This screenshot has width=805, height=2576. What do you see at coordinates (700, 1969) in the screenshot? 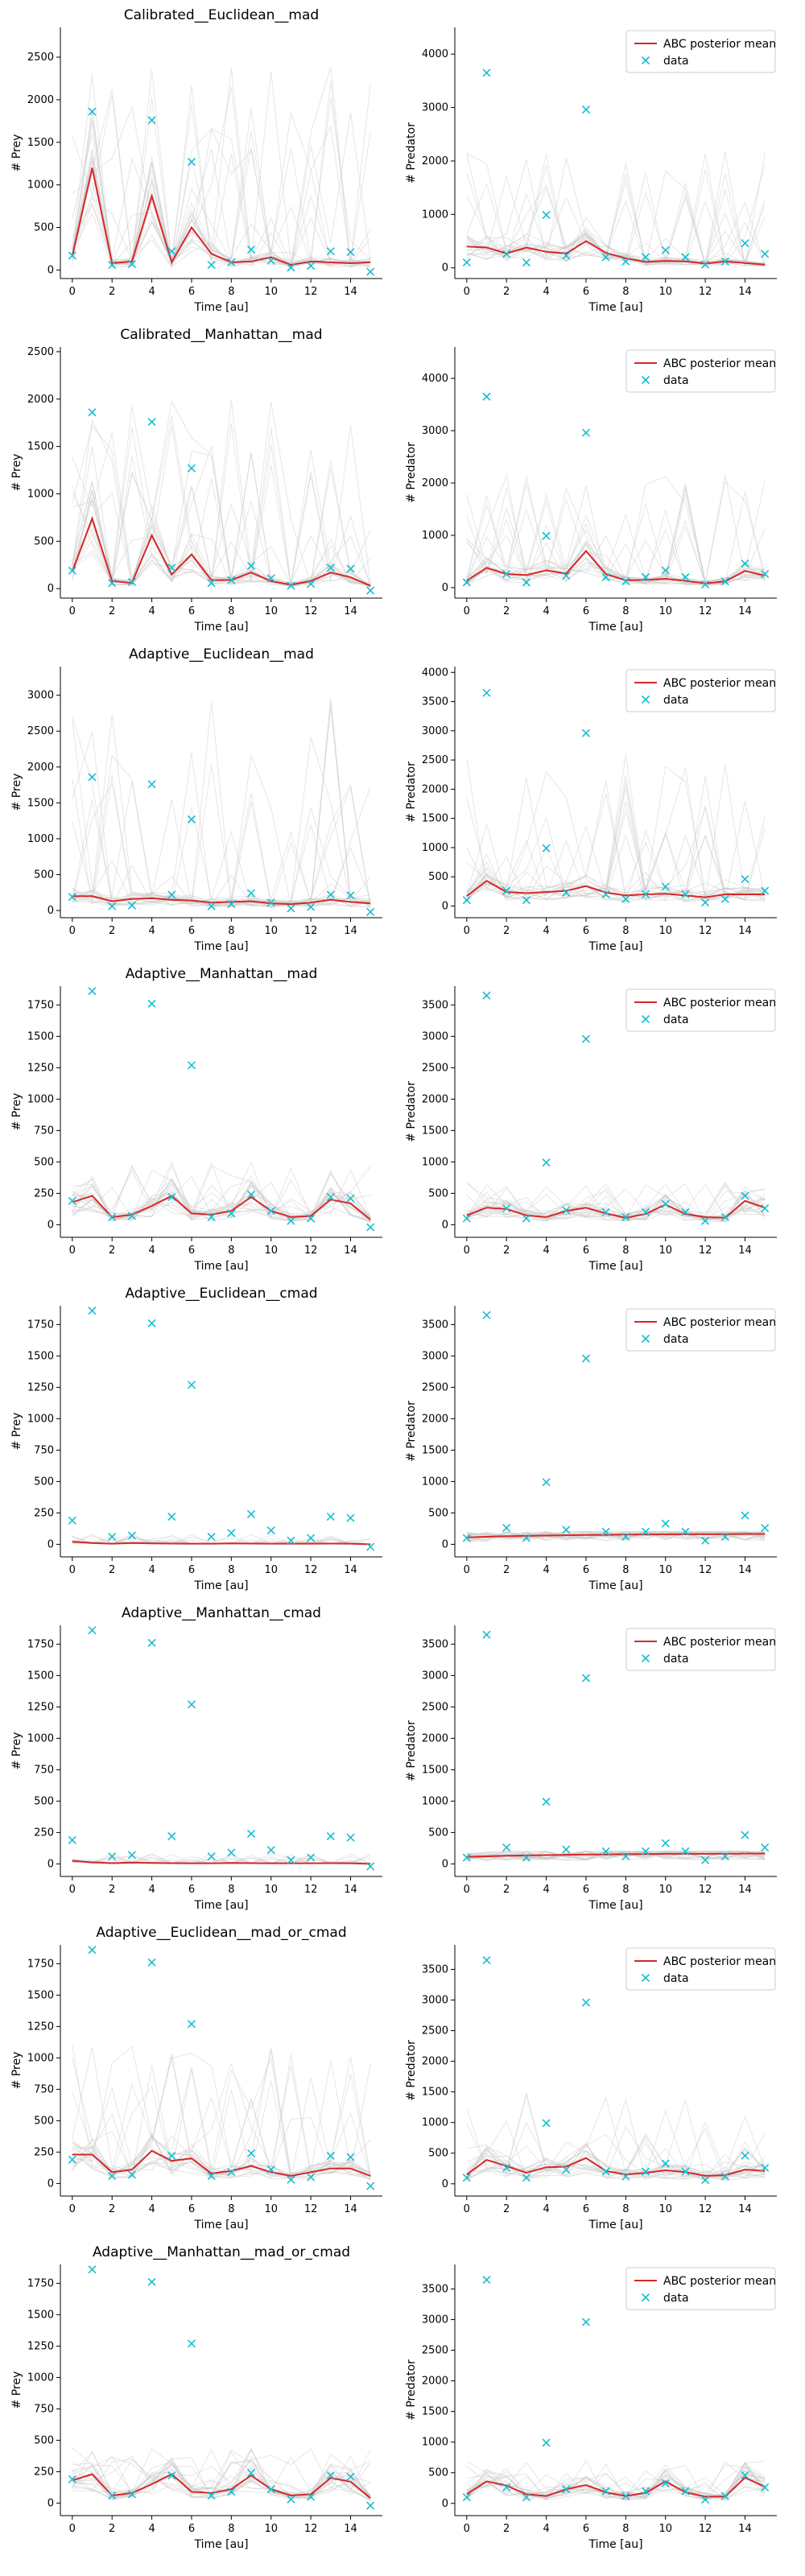
I see `legend-frame` at bounding box center [700, 1969].